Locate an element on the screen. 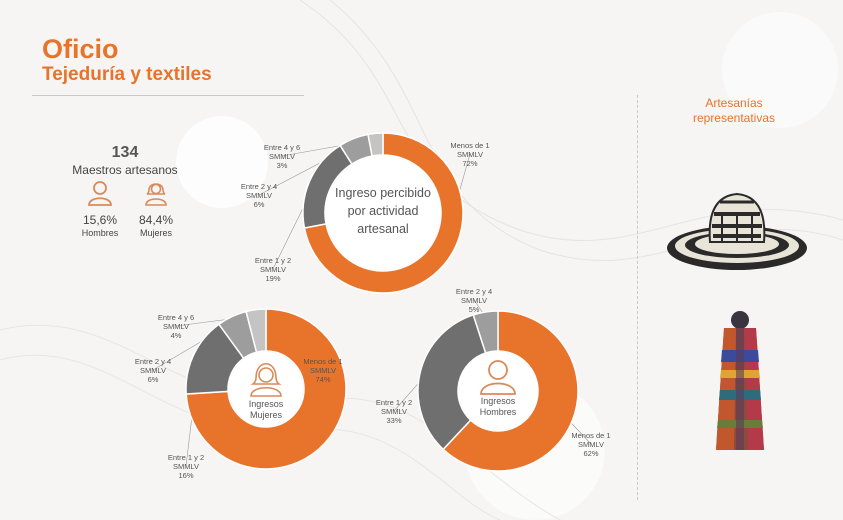 Image resolution: width=843 pixels, height=520 pixels. page-title: Oficio is located at coordinates (80, 49).